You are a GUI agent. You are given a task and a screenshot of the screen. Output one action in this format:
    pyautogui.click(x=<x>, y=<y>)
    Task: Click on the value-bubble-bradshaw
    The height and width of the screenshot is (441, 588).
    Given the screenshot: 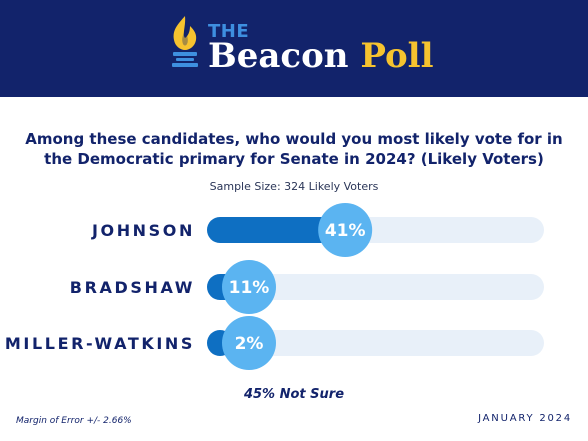 What is the action you would take?
    pyautogui.click(x=249, y=287)
    